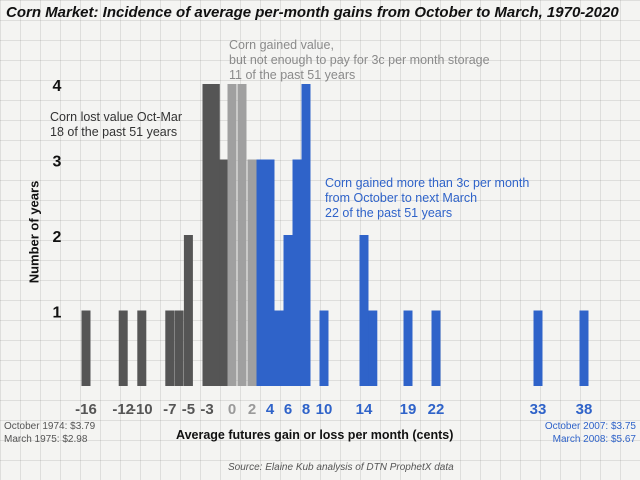 Image resolution: width=640 pixels, height=480 pixels. What do you see at coordinates (49, 433) in the screenshot?
I see `note-left: October 1974: $3.79 March 1975: $2.98` at bounding box center [49, 433].